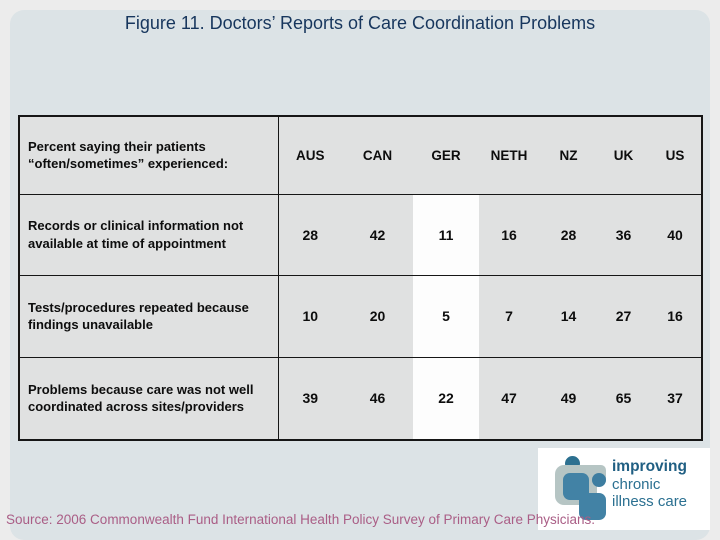 This screenshot has width=720, height=540. Describe the element at coordinates (636, 484) in the screenshot. I see `logo-word-chronic: chronic` at that location.